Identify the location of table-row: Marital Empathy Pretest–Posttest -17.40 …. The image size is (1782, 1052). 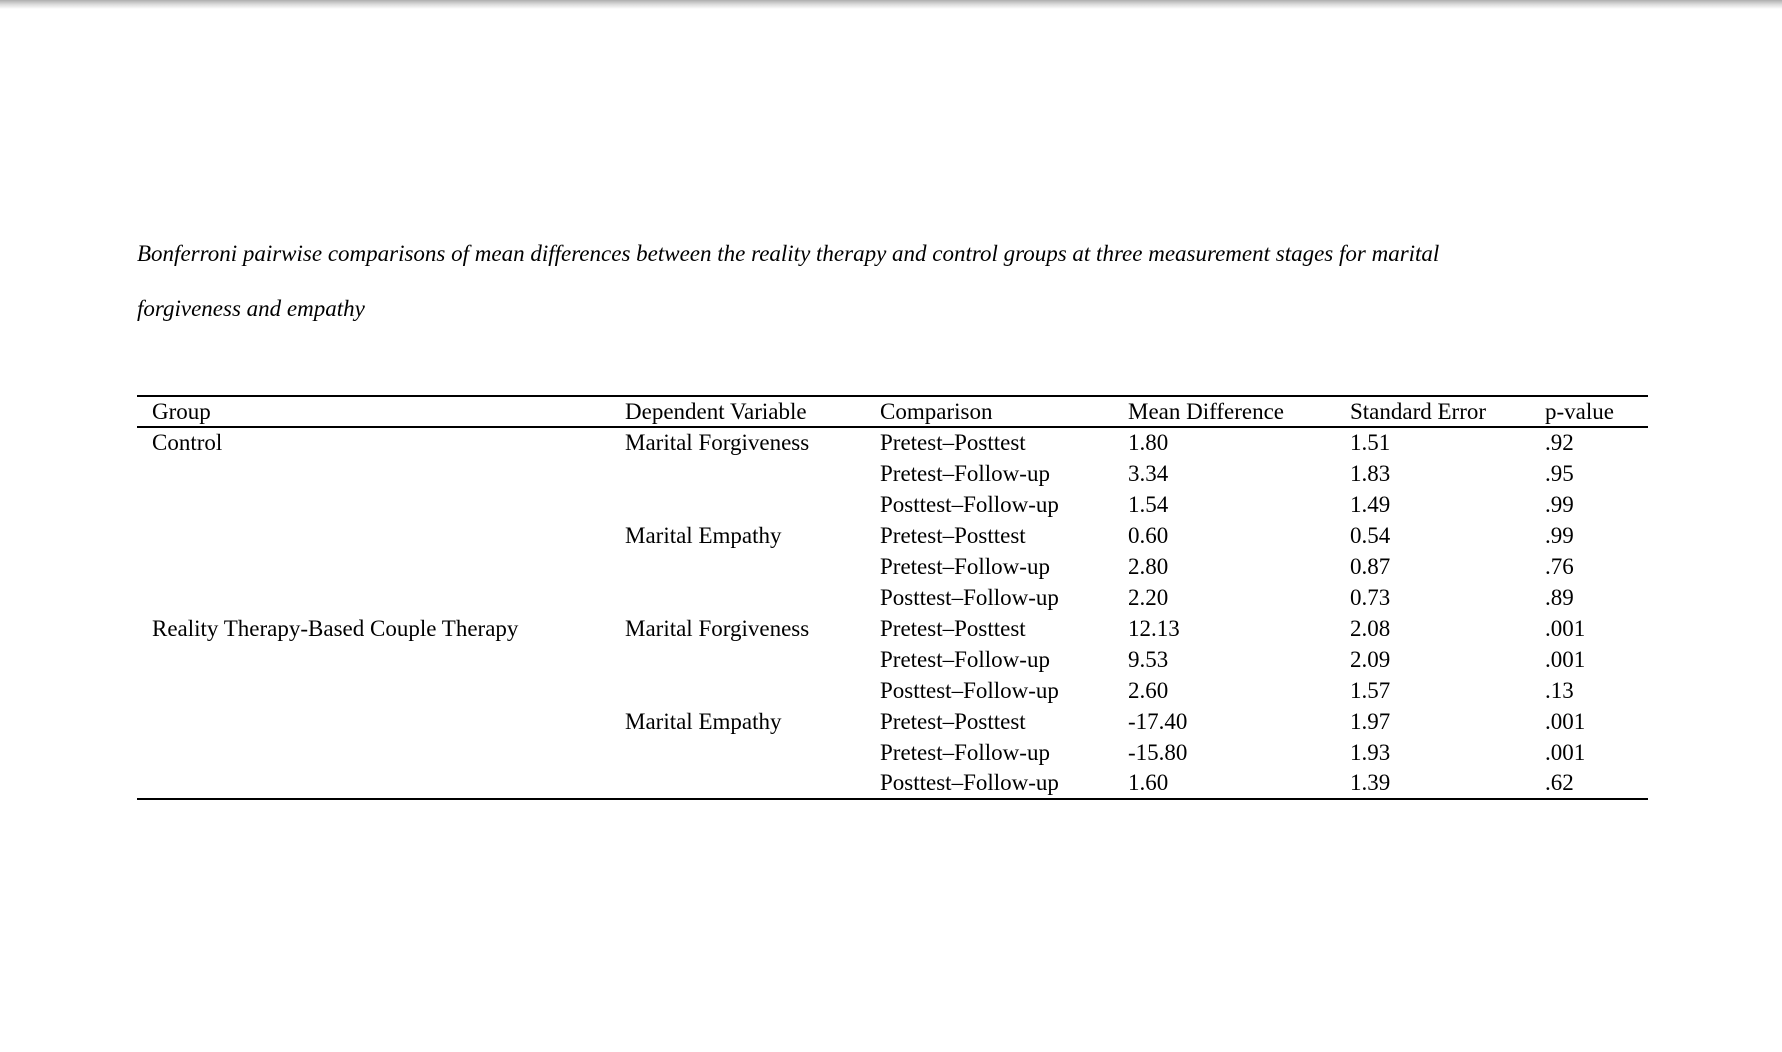
(892, 721).